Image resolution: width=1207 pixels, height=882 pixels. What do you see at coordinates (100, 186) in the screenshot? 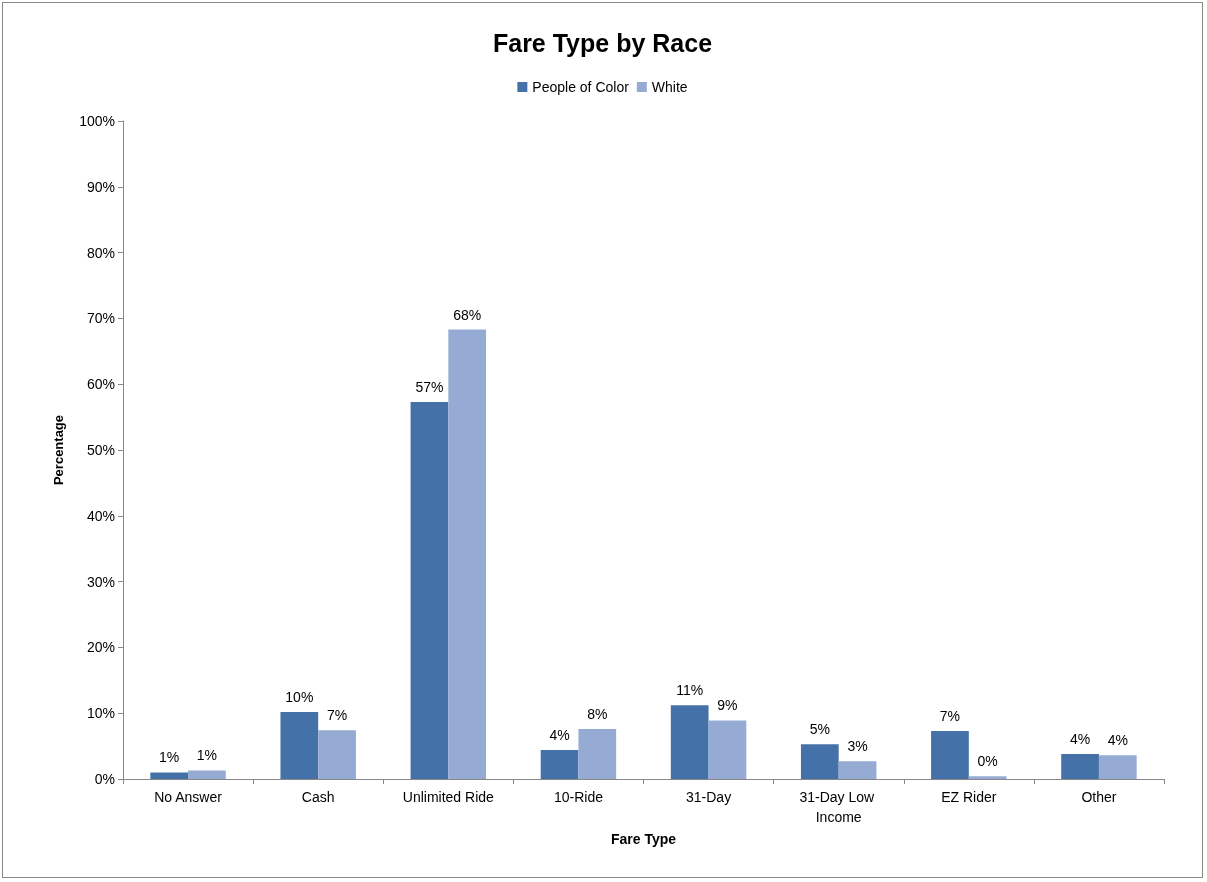
I see `y-tick-label: 90%` at bounding box center [100, 186].